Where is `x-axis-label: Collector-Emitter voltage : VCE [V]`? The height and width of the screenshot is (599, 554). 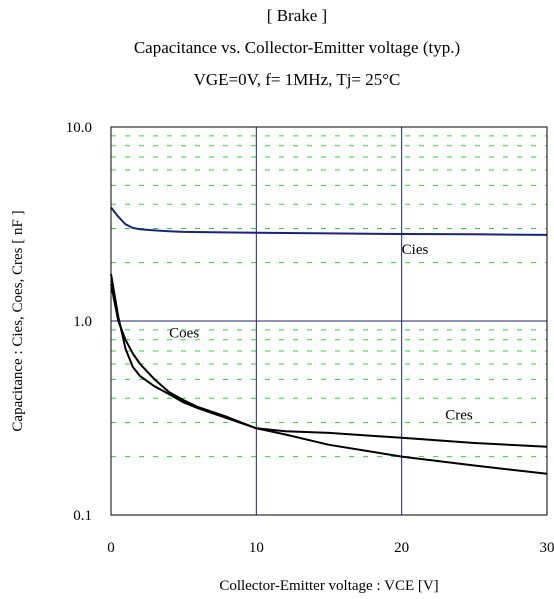 x-axis-label: Collector-Emitter voltage : VCE [V] is located at coordinates (328, 586).